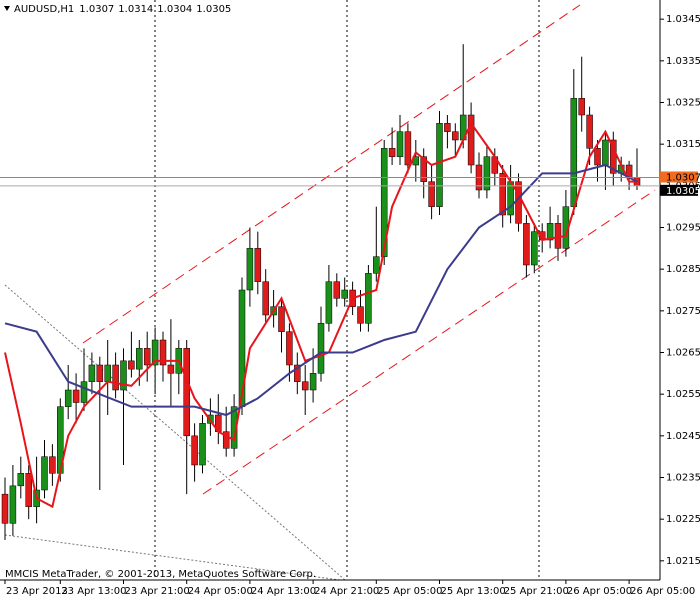  Describe the element at coordinates (683, 269) in the screenshot. I see `y-tick-label: 1.0285` at that location.